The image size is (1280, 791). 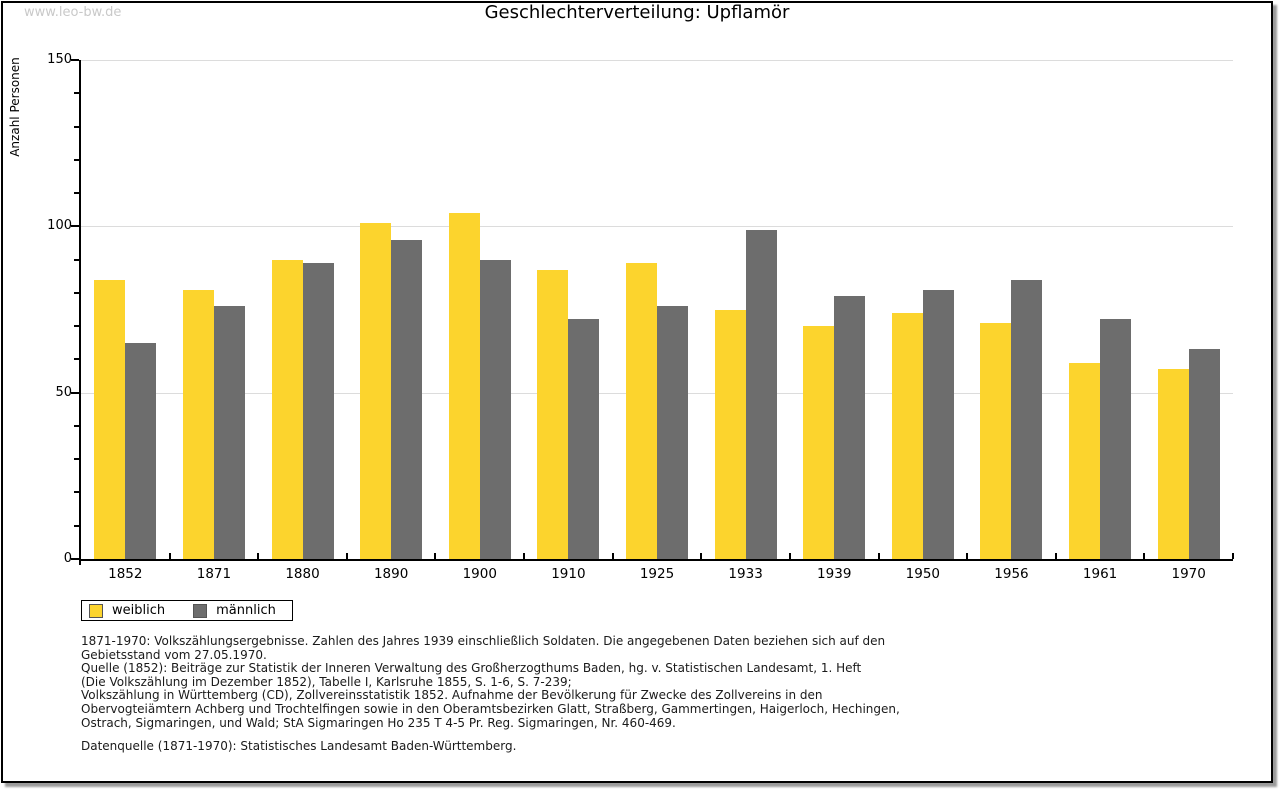 What do you see at coordinates (923, 574) in the screenshot?
I see `x-label-1950: 1950` at bounding box center [923, 574].